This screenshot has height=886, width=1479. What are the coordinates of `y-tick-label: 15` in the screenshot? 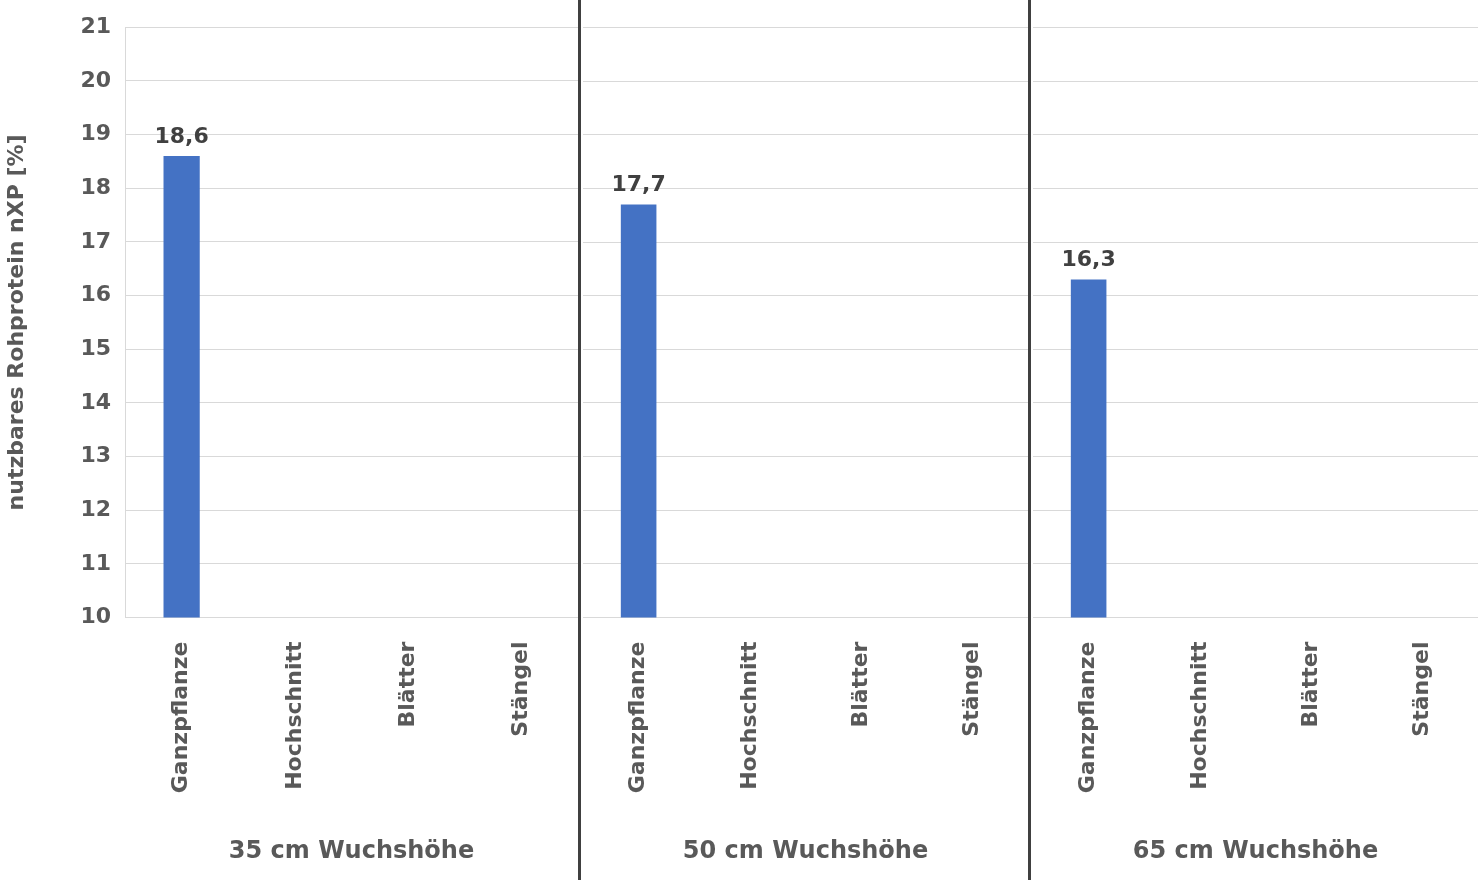 It's located at (95, 347).